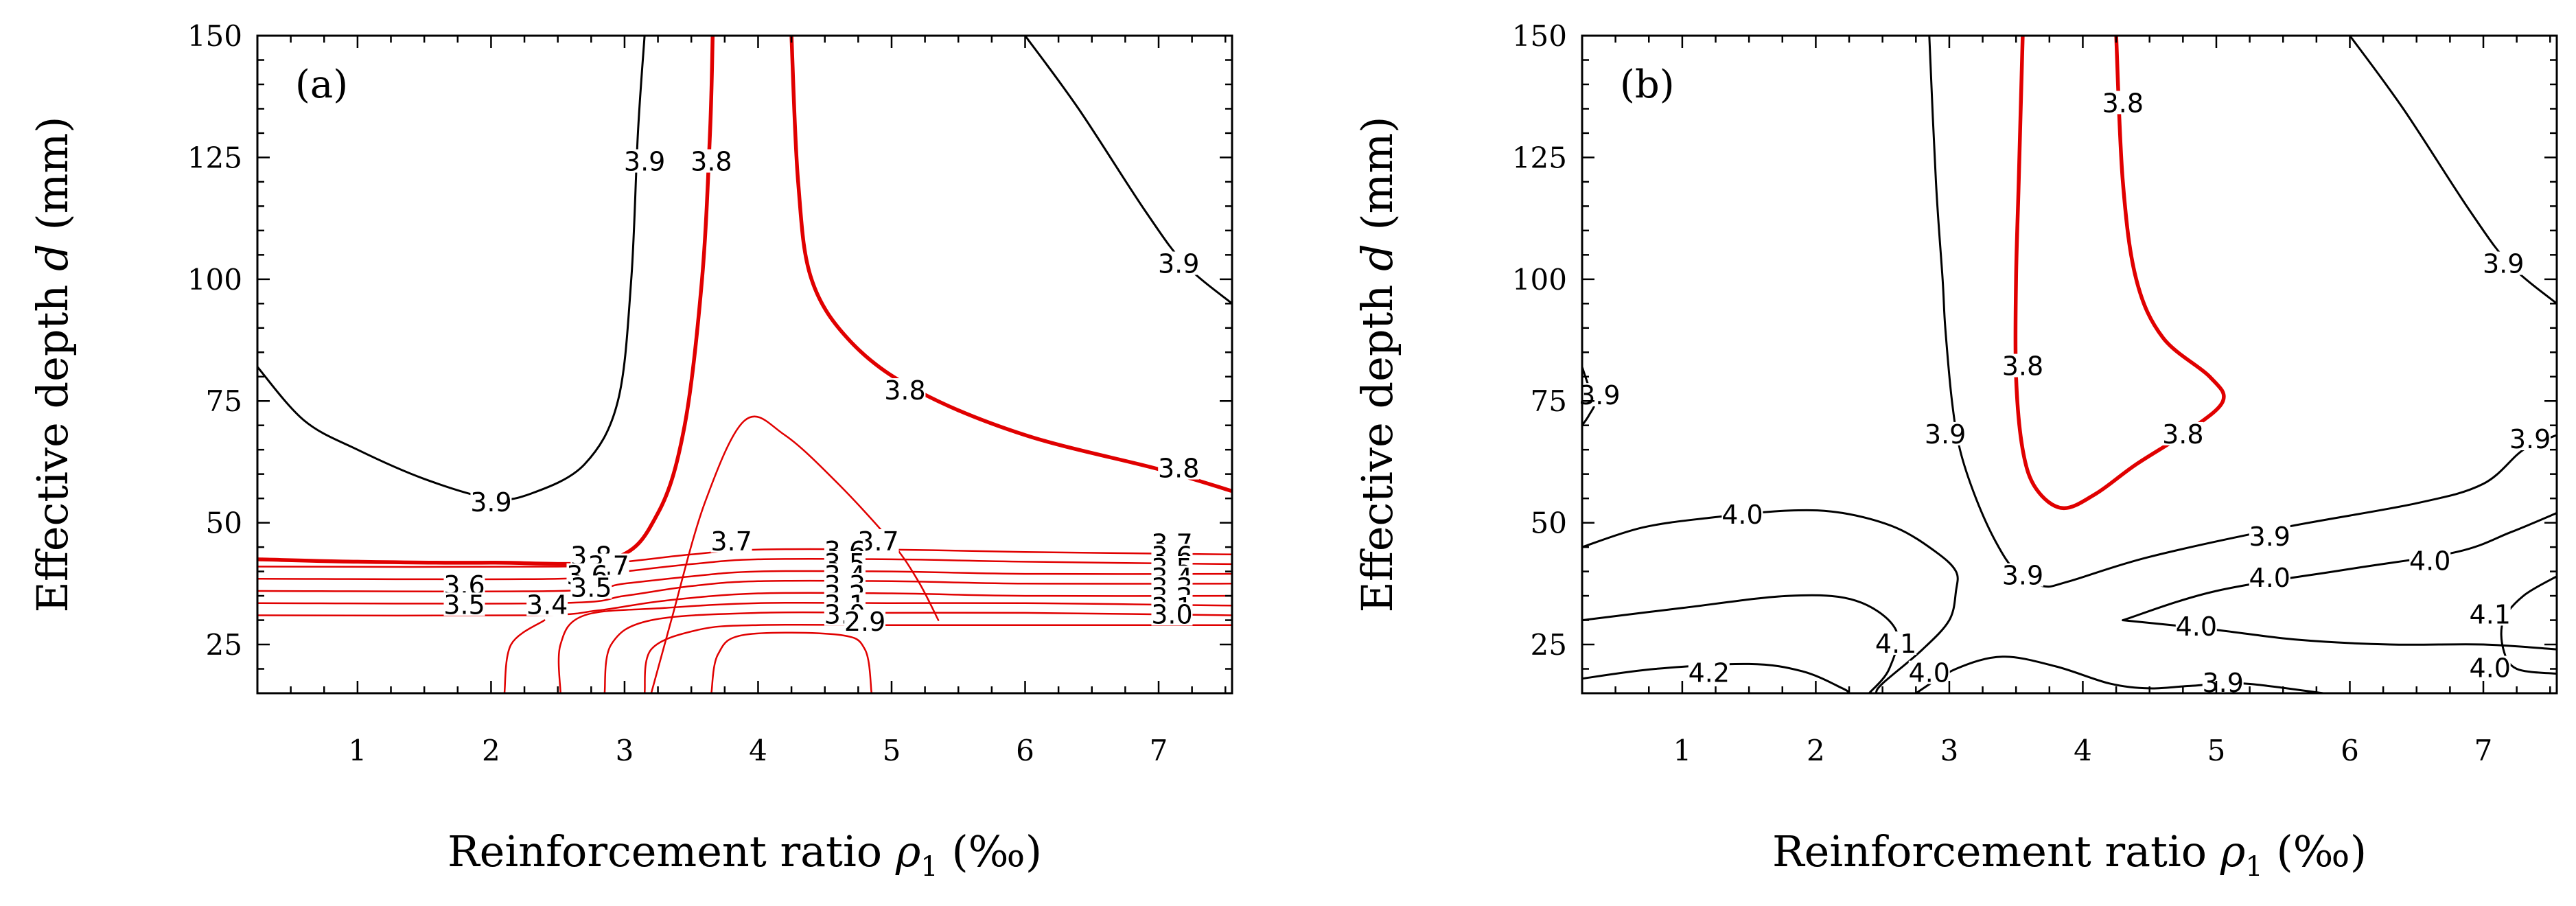 The height and width of the screenshot is (906, 2576). What do you see at coordinates (2083, 750) in the screenshot?
I see `x-tick-label: 4` at bounding box center [2083, 750].